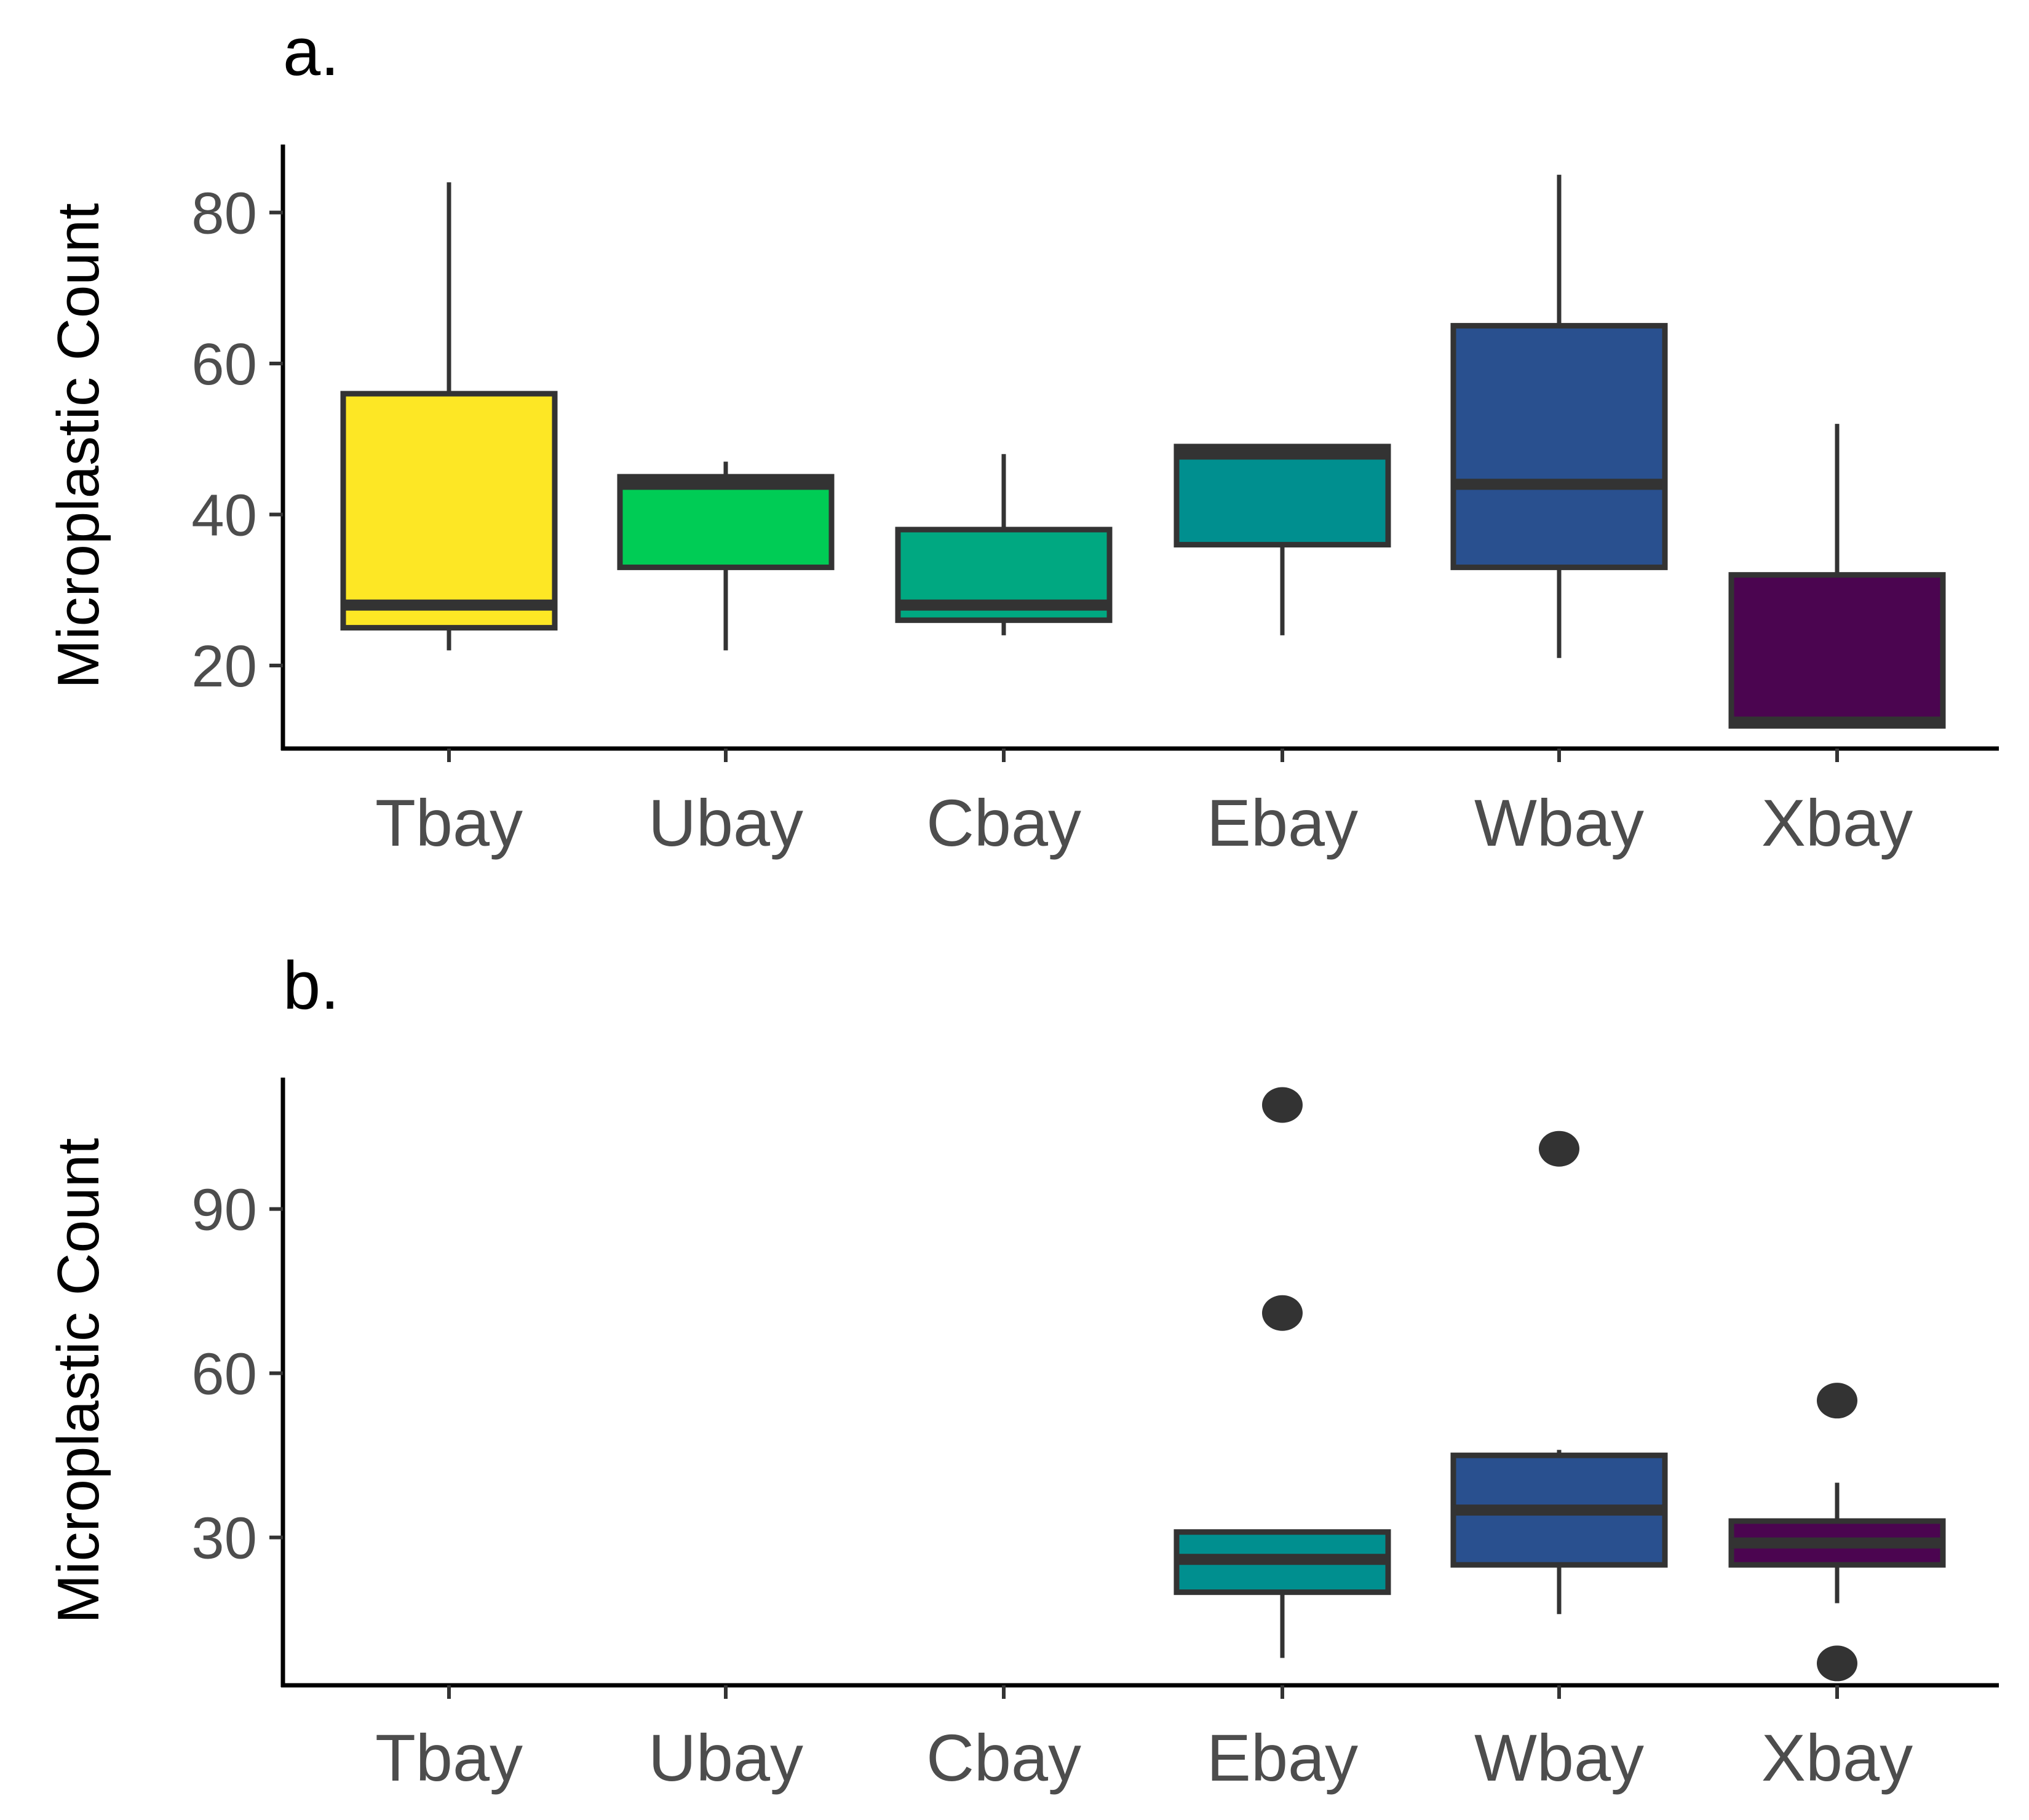 The image size is (2029, 1820). What do you see at coordinates (449, 1757) in the screenshot?
I see `panel-b-x-tick-label-Tbay: Tbay` at bounding box center [449, 1757].